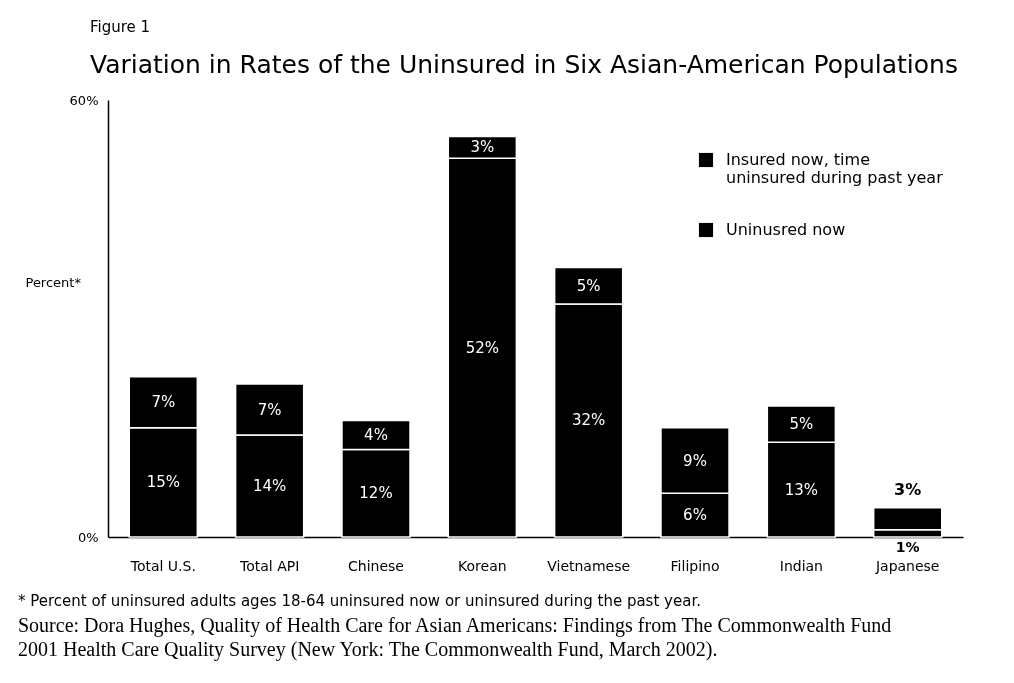 This screenshot has height=683, width=1014. Describe the element at coordinates (524, 64) in the screenshot. I see `chart-title: Variation in Rates of the Uninsured in Six Asian-American Populations` at that location.